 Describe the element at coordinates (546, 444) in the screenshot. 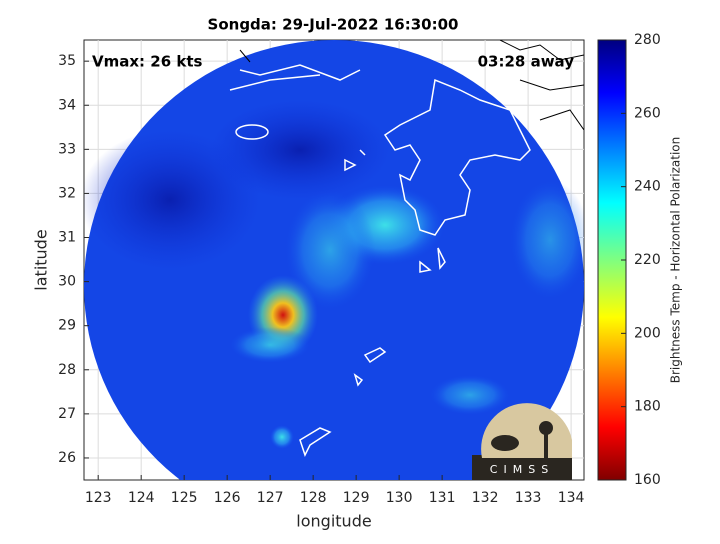

I see `logo-tower` at that location.